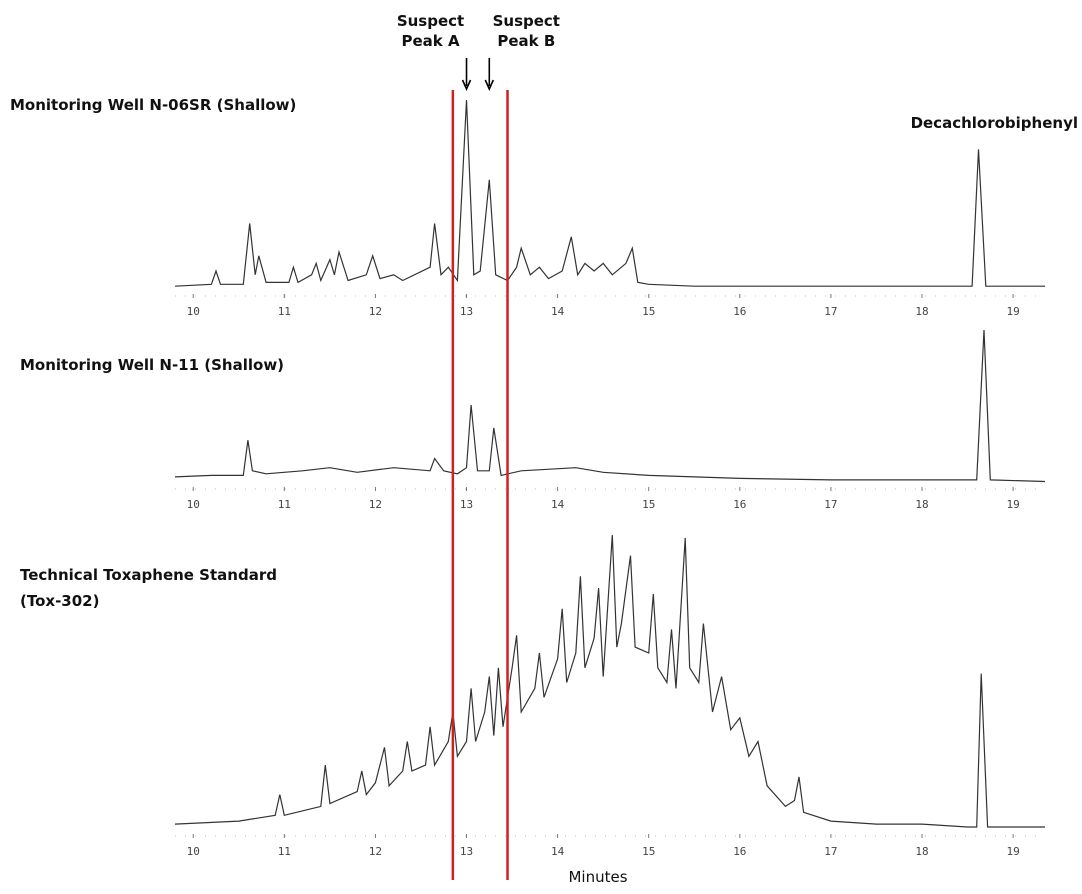  Describe the element at coordinates (152, 365) in the screenshot. I see `trace-label: Monitoring Well N-11 (Shallow)` at that location.